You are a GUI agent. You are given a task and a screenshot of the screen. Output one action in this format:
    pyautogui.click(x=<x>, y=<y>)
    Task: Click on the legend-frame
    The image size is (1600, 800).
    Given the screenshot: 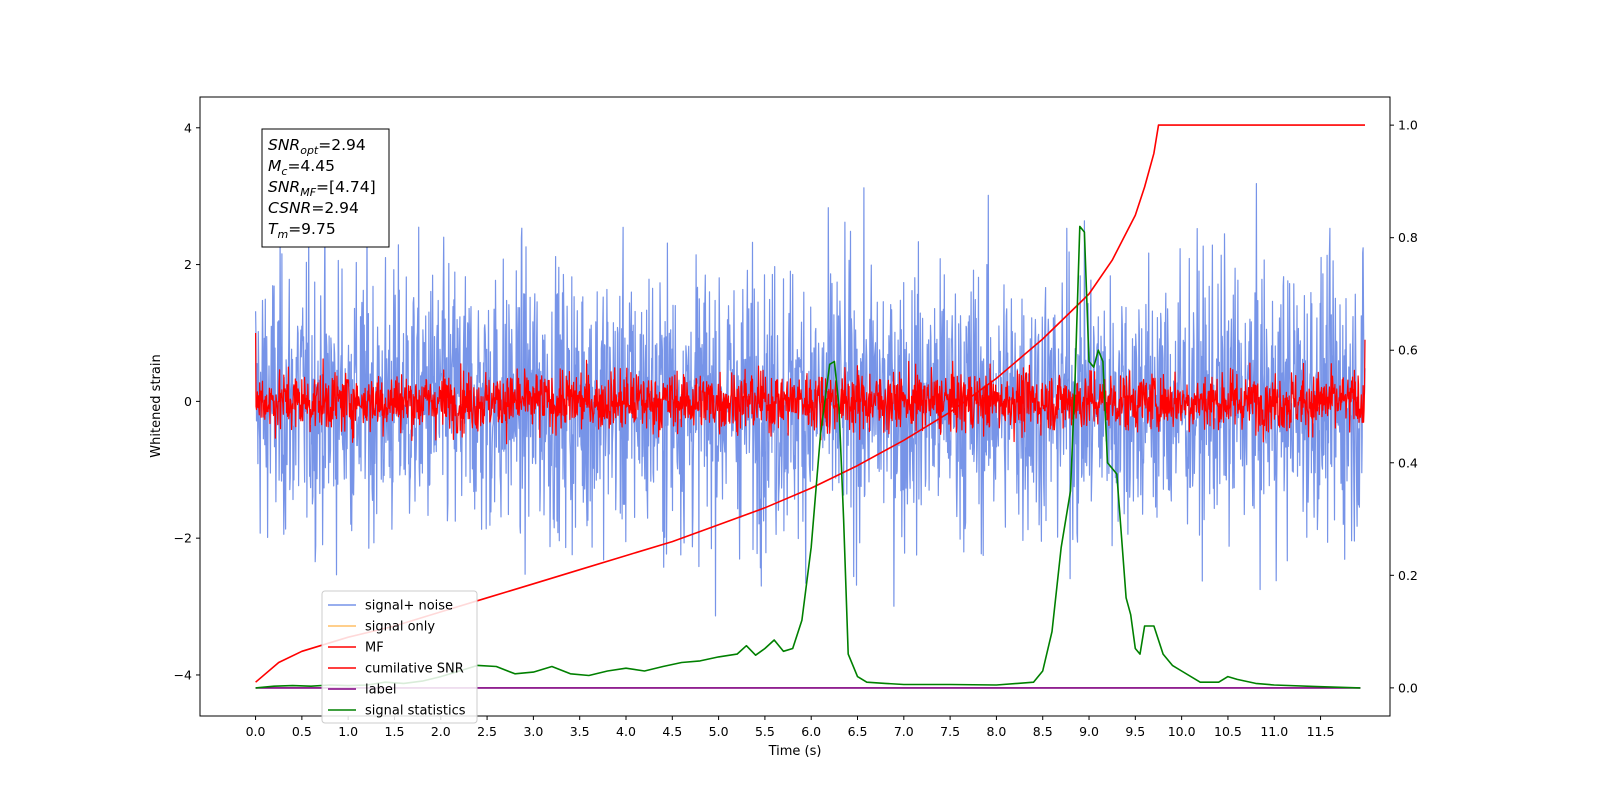 What is the action you would take?
    pyautogui.click(x=399, y=657)
    